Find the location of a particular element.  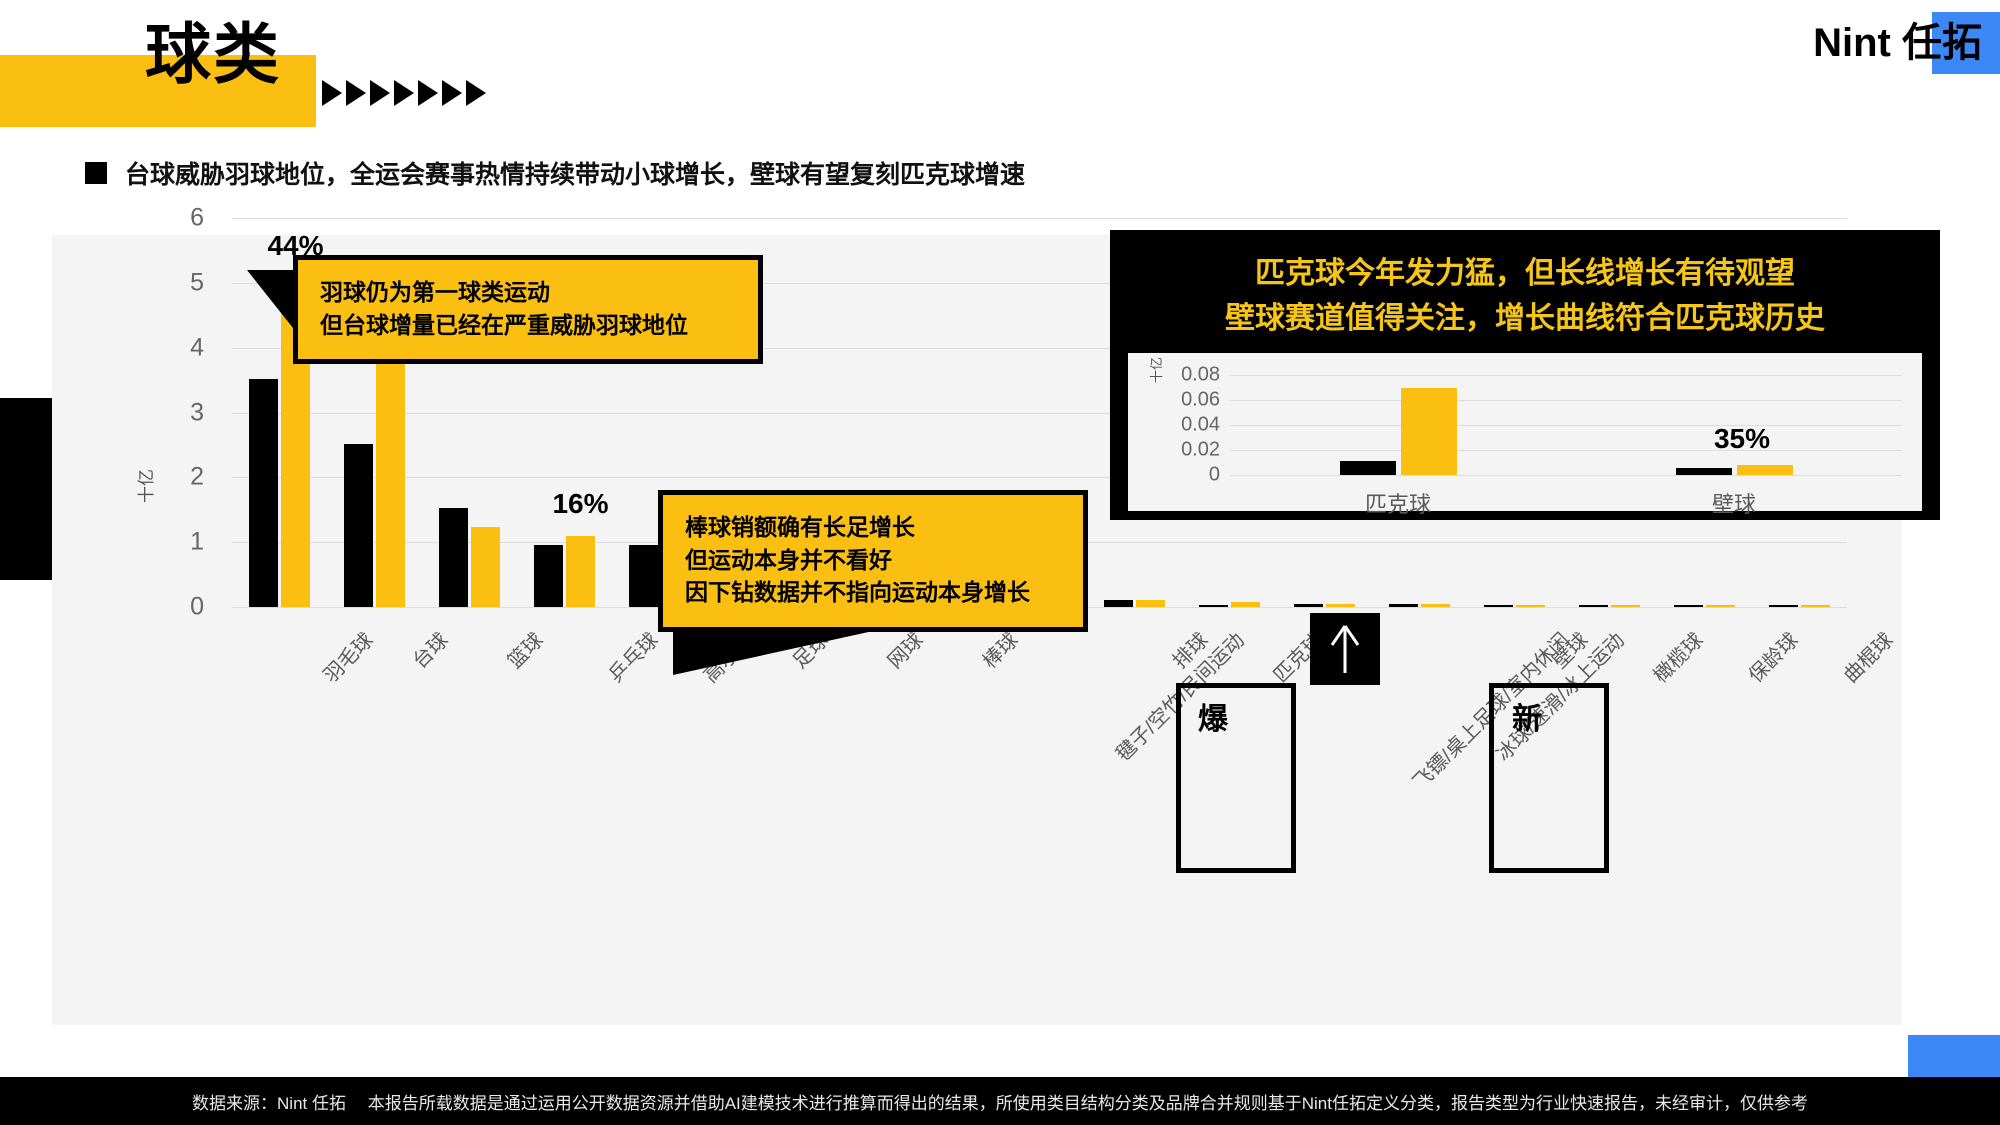

brand-logo: Nint 任拓 is located at coordinates (1906, 42).